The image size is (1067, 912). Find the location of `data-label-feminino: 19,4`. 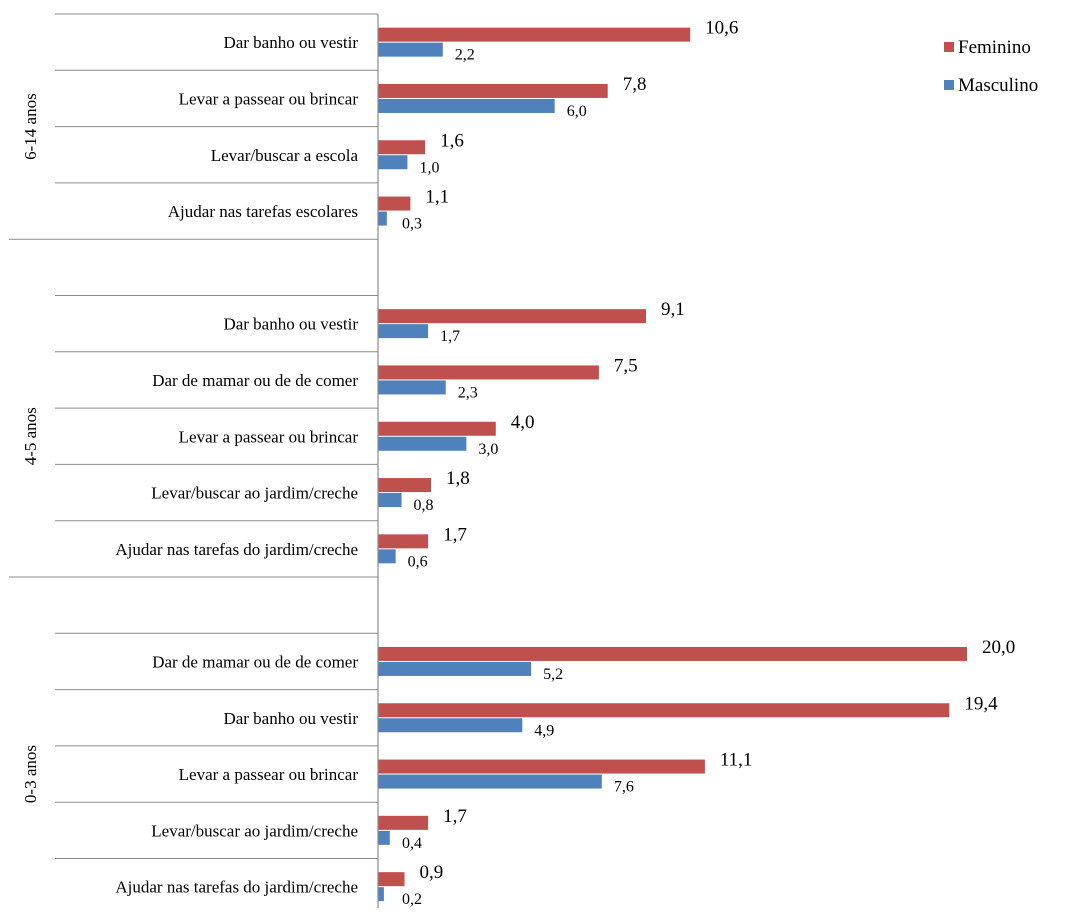

data-label-feminino: 19,4 is located at coordinates (981, 703).